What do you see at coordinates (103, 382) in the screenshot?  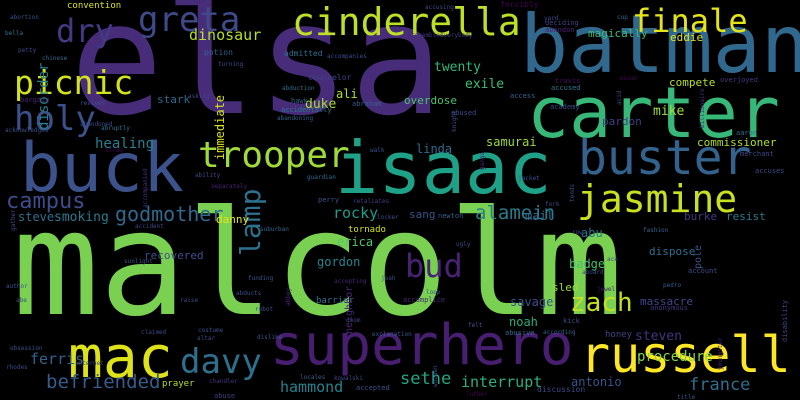 I see `word: befriended` at bounding box center [103, 382].